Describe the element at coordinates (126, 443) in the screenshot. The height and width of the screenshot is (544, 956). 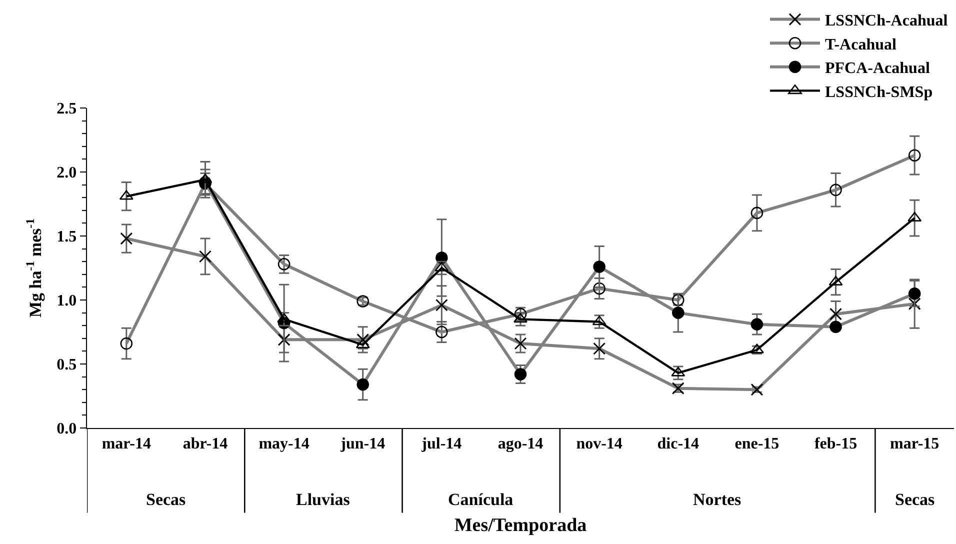
I see `x-tick-label: mar-14` at that location.